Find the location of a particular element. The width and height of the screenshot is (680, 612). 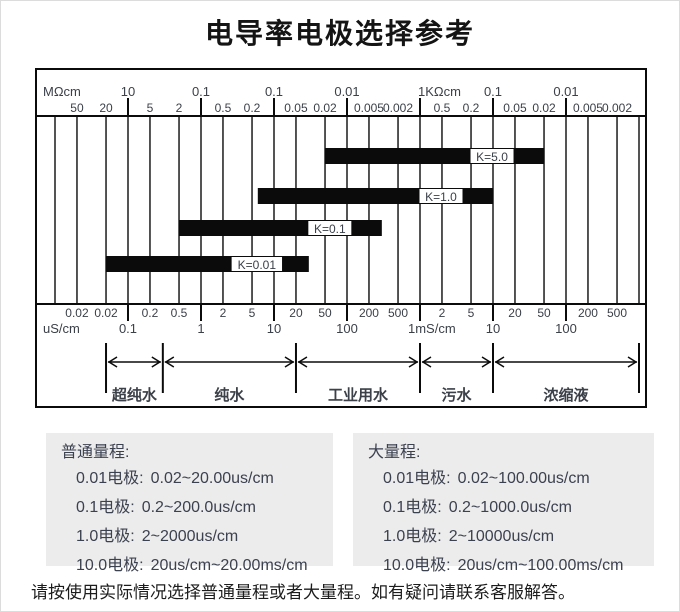

range-item-value: 20us/cm~100.00ms/cm is located at coordinates (540, 565).